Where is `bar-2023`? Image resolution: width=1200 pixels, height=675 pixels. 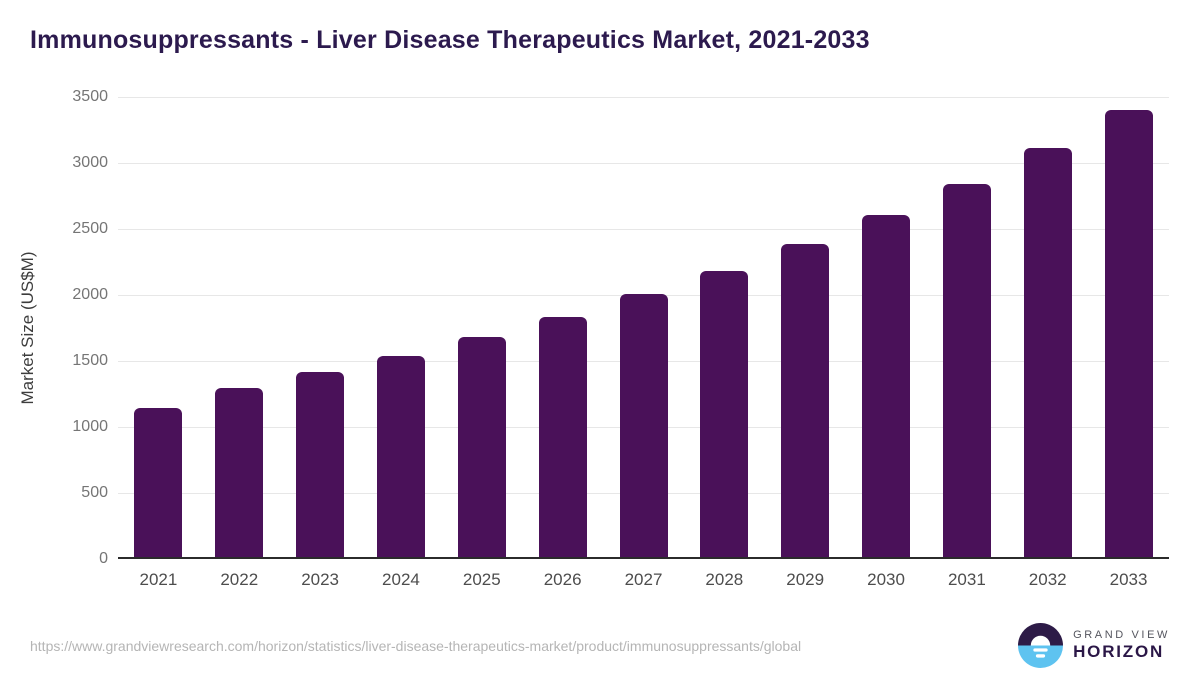
bar-2023 is located at coordinates (320, 464).